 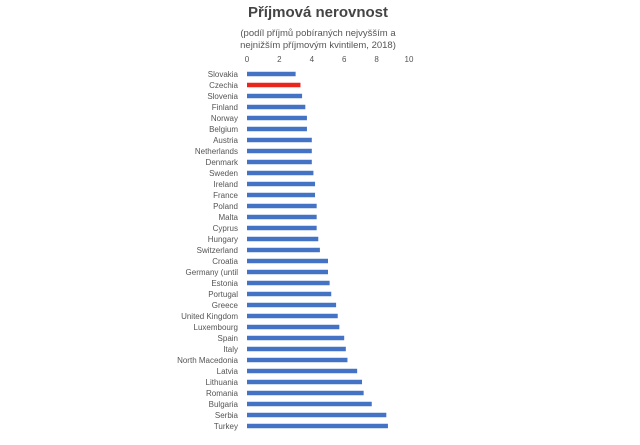 I want to click on category-label: Estonia, so click(x=224, y=283).